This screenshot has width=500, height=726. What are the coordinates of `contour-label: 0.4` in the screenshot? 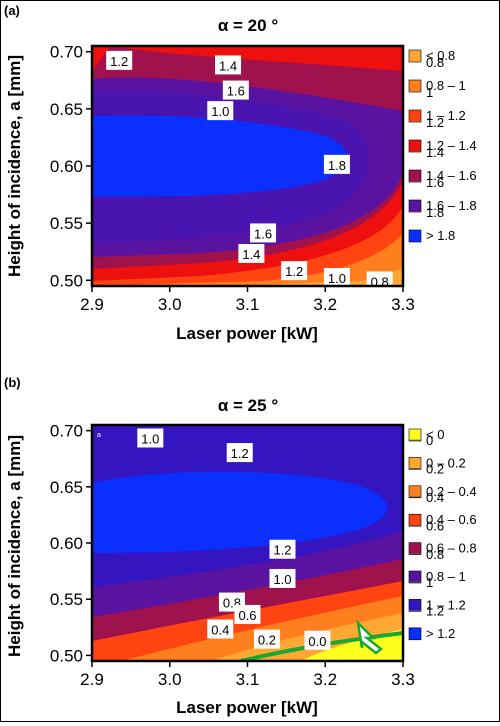 It's located at (220, 629).